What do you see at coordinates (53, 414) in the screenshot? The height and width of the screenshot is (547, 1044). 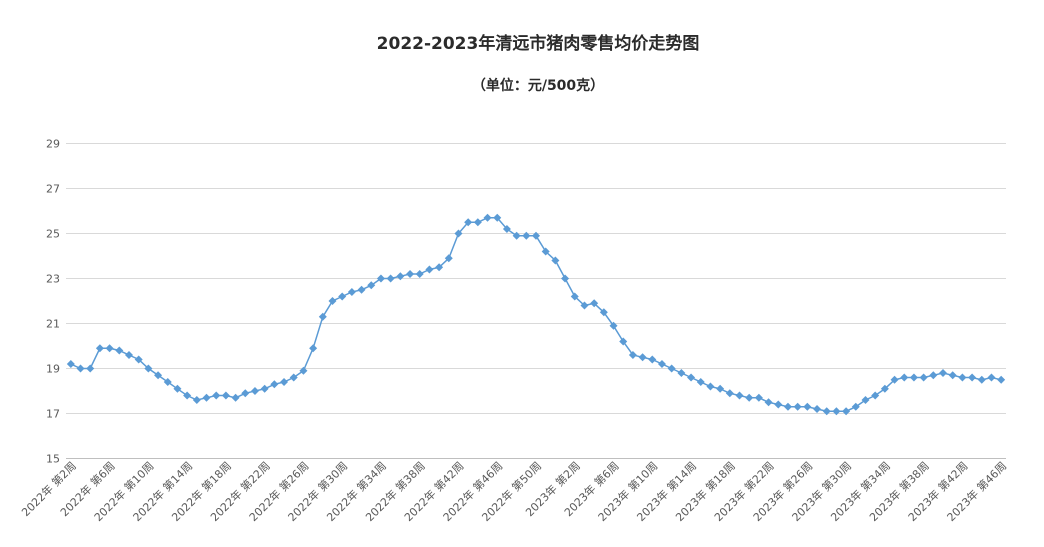 I see `y-tick-label: 17` at bounding box center [53, 414].